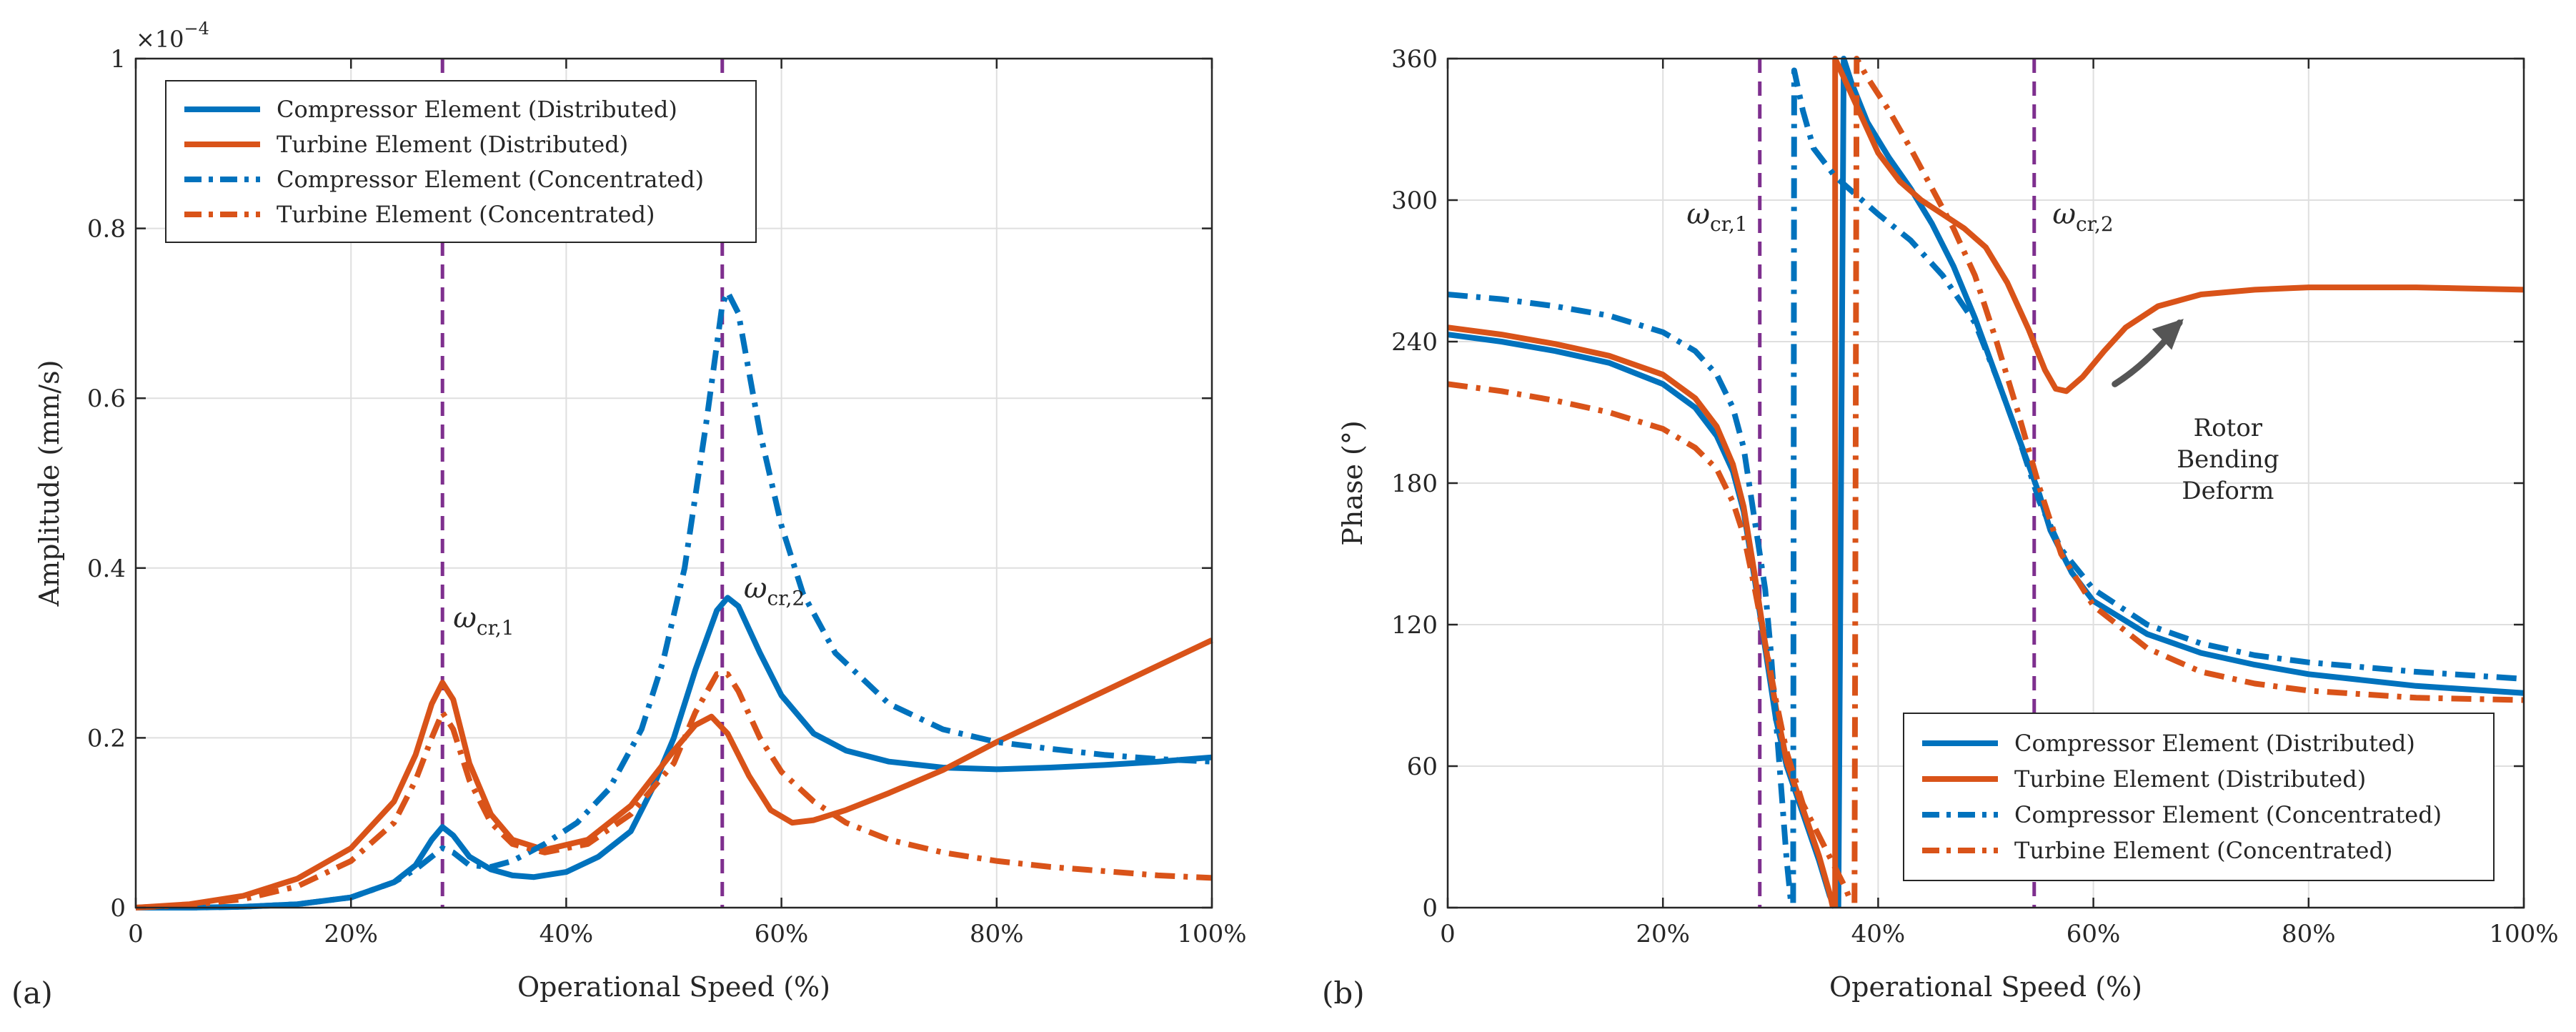 This screenshot has height=1032, width=2576. Describe the element at coordinates (1414, 484) in the screenshot. I see `y-tick-label: 180` at that location.